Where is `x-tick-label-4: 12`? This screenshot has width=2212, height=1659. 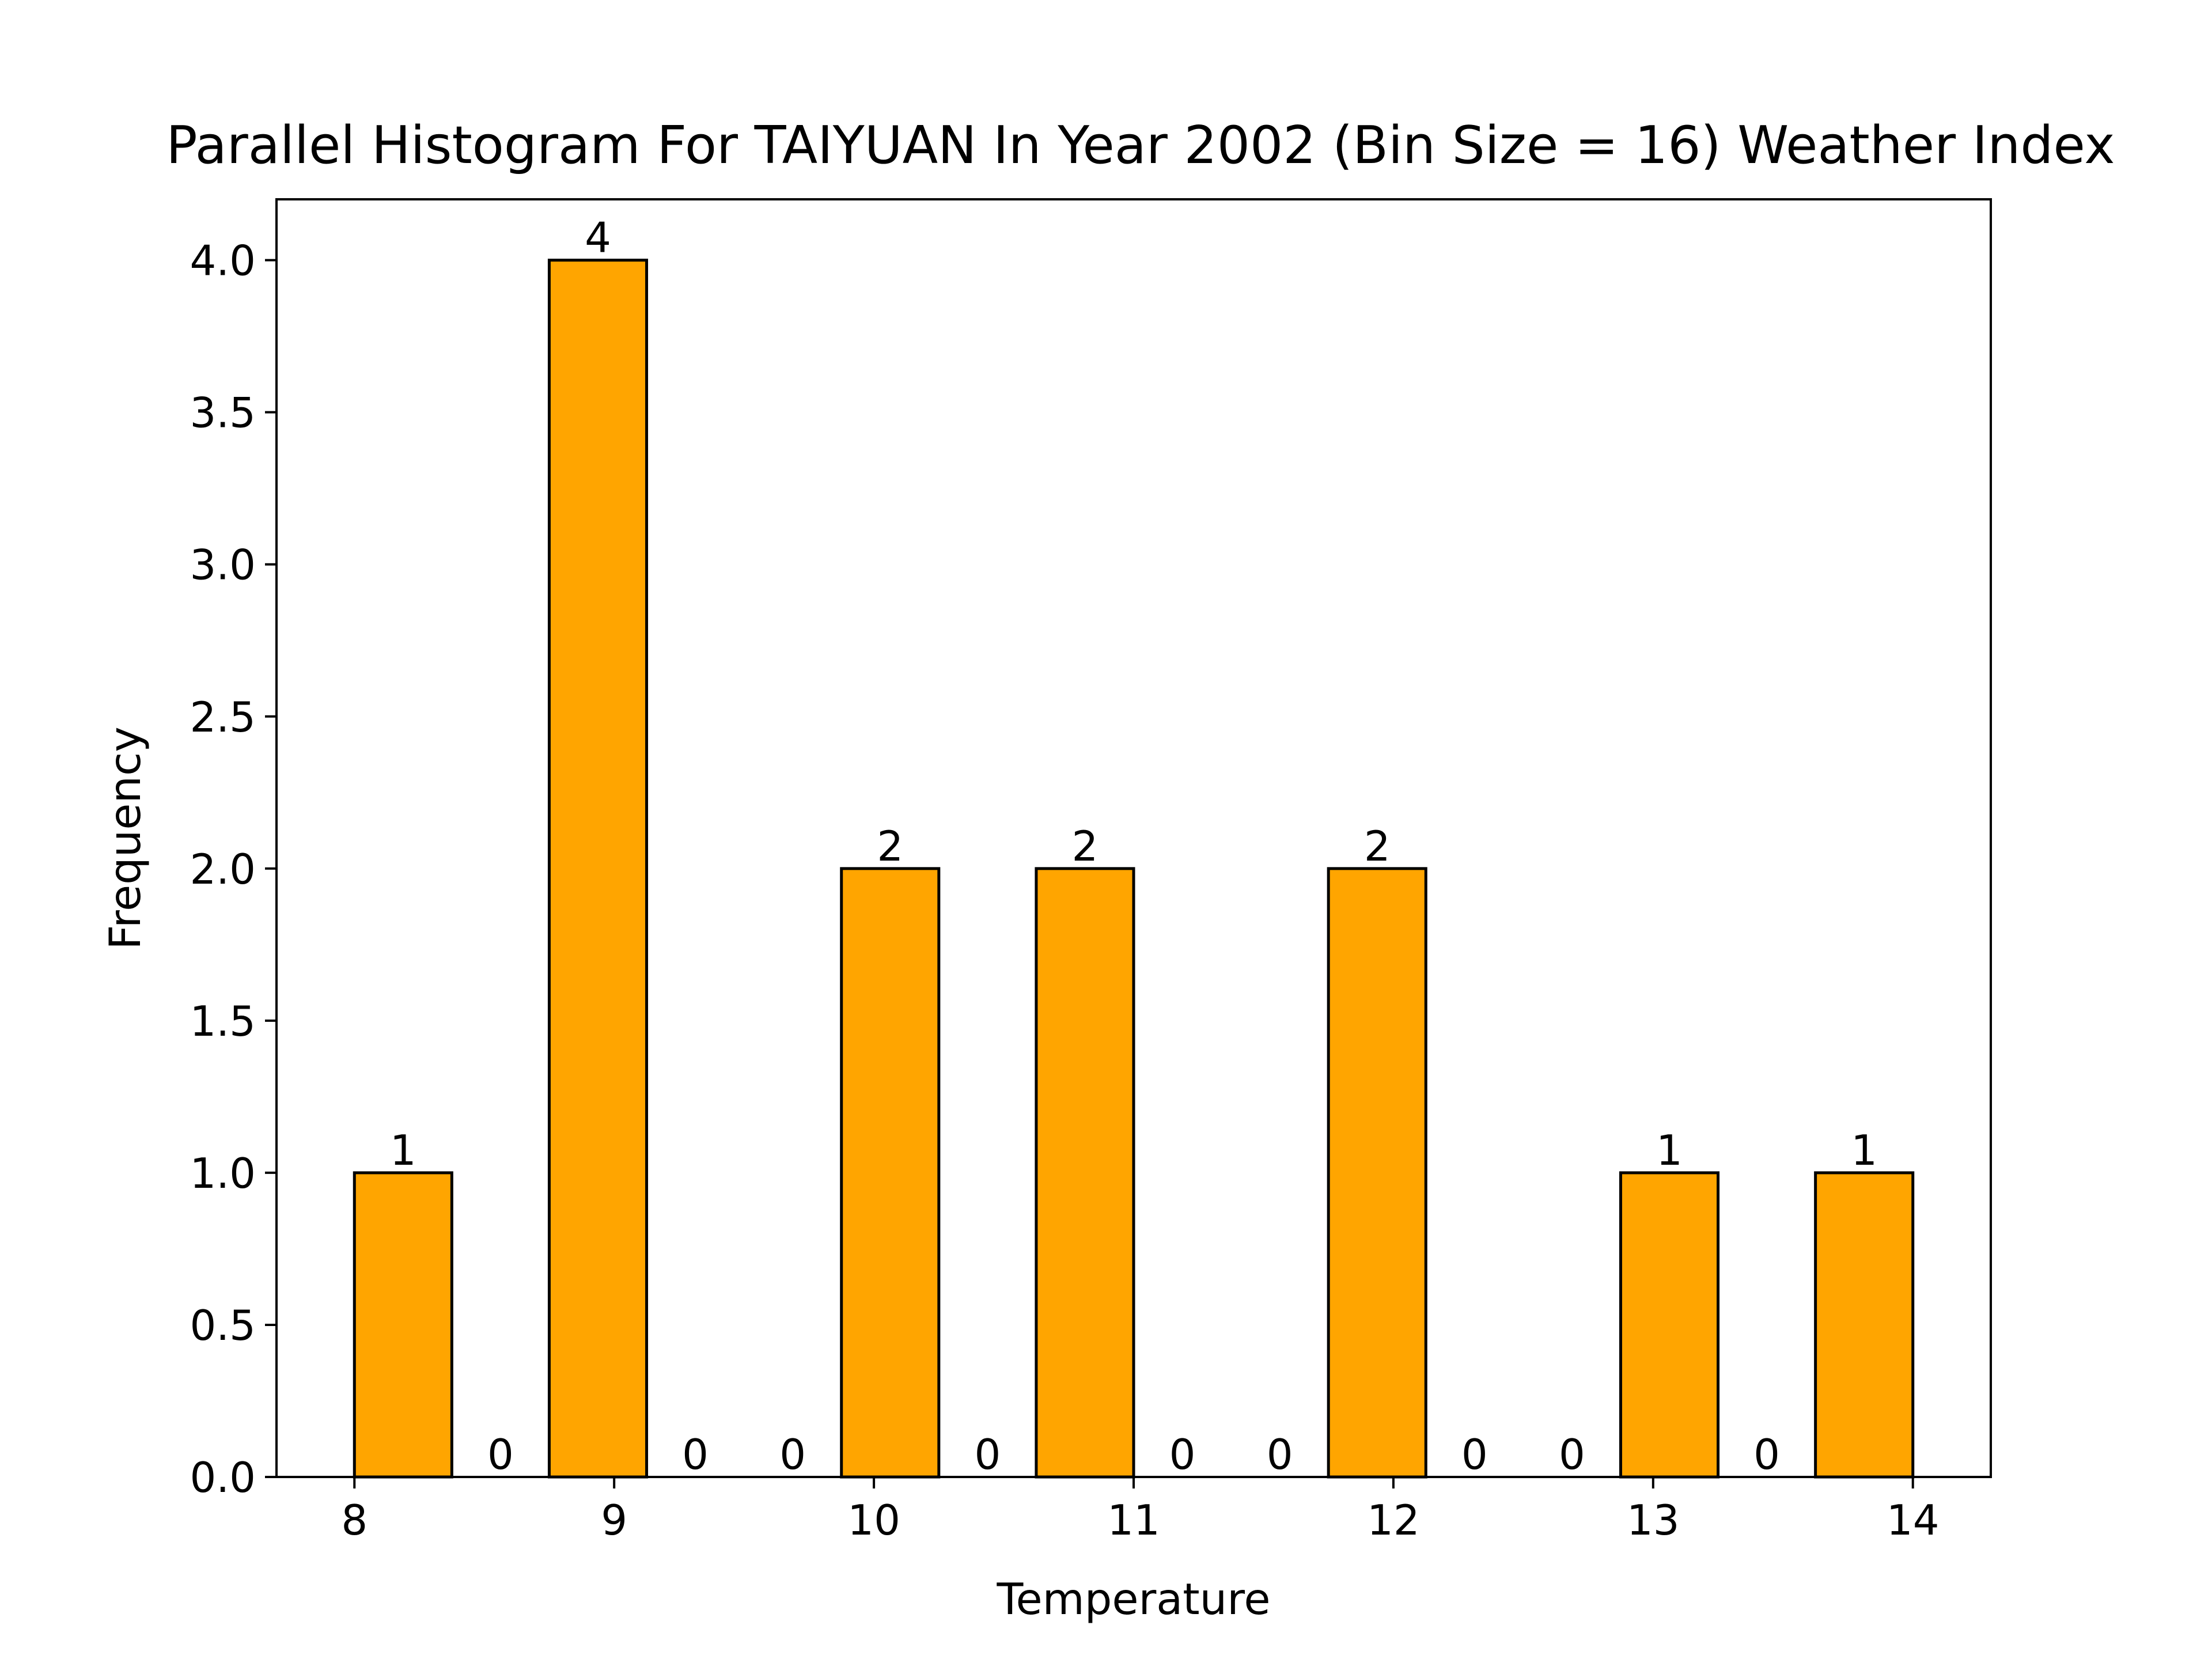 x-tick-label-4: 12 is located at coordinates (1393, 1520).